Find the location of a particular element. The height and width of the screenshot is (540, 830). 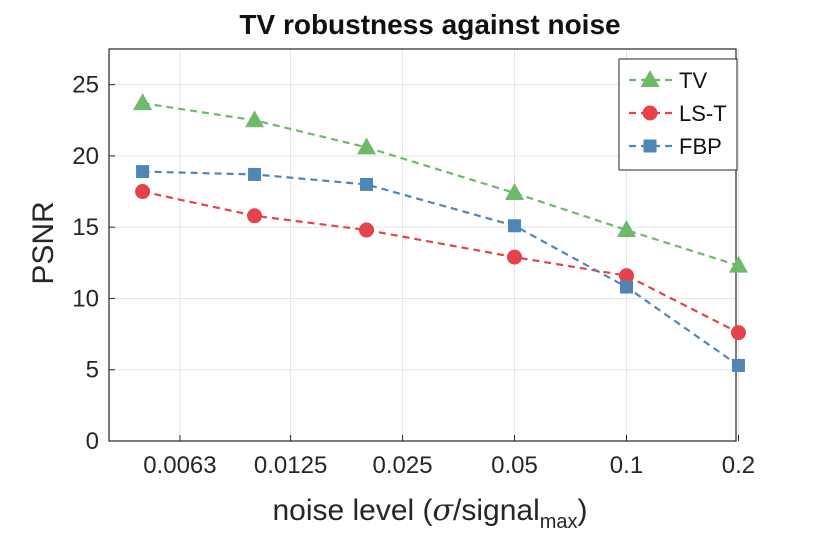

legend-label: FBP is located at coordinates (700, 146).